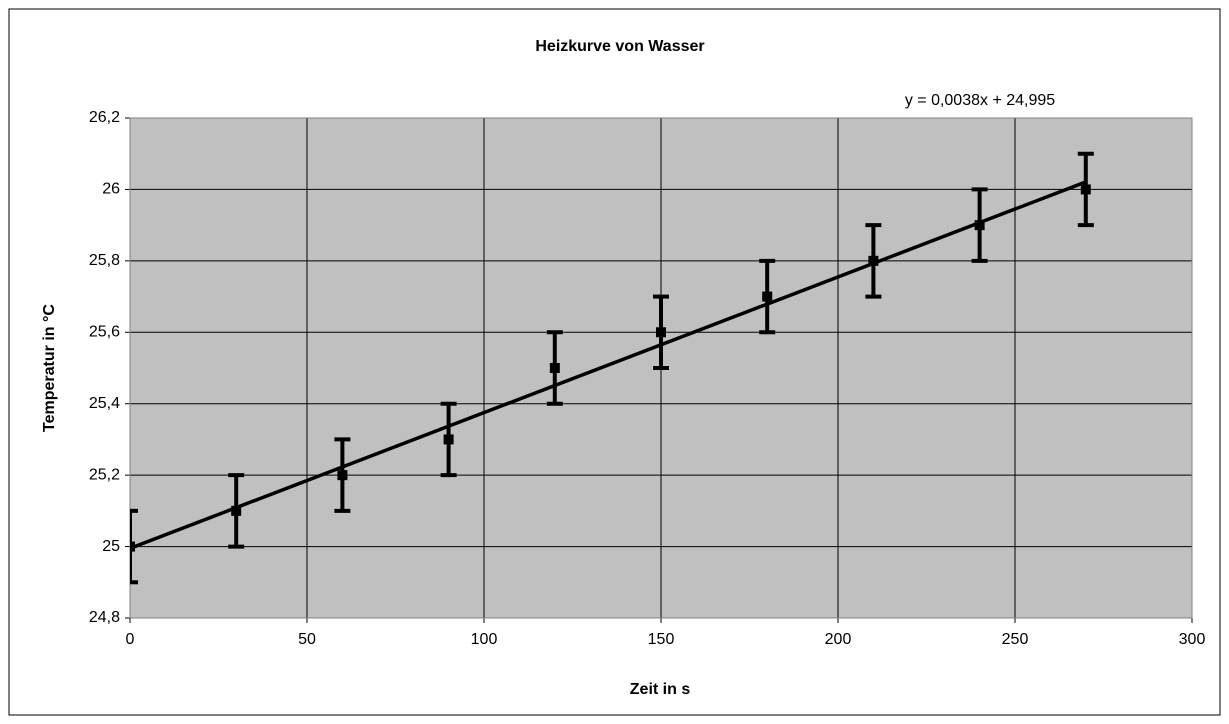  I want to click on trendline-equation: y = 0,0038x + 24,995, so click(980, 100).